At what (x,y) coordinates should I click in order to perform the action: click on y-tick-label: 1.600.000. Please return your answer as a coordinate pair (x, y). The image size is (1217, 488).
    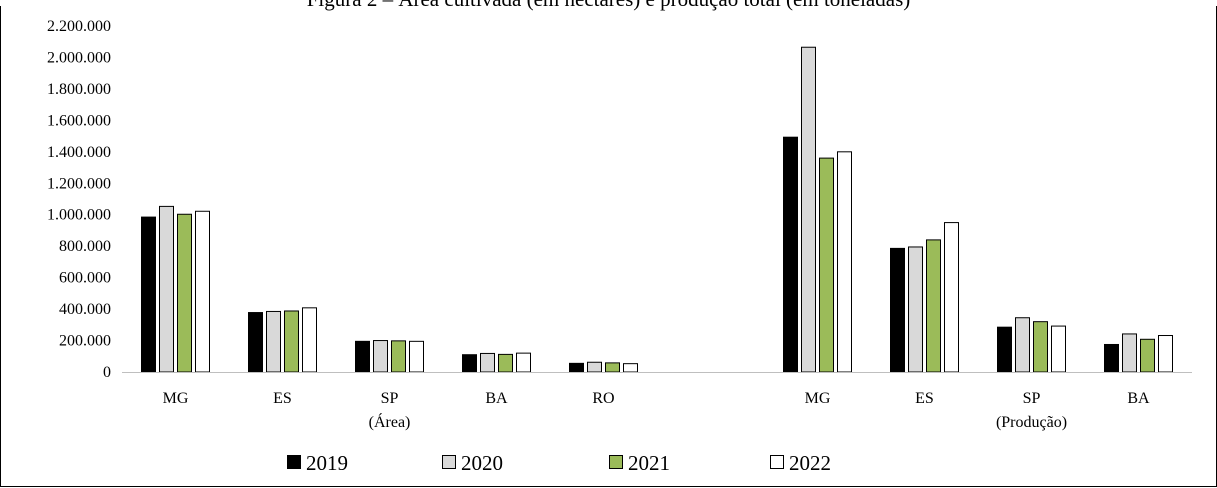
    Looking at the image, I should click on (79, 120).